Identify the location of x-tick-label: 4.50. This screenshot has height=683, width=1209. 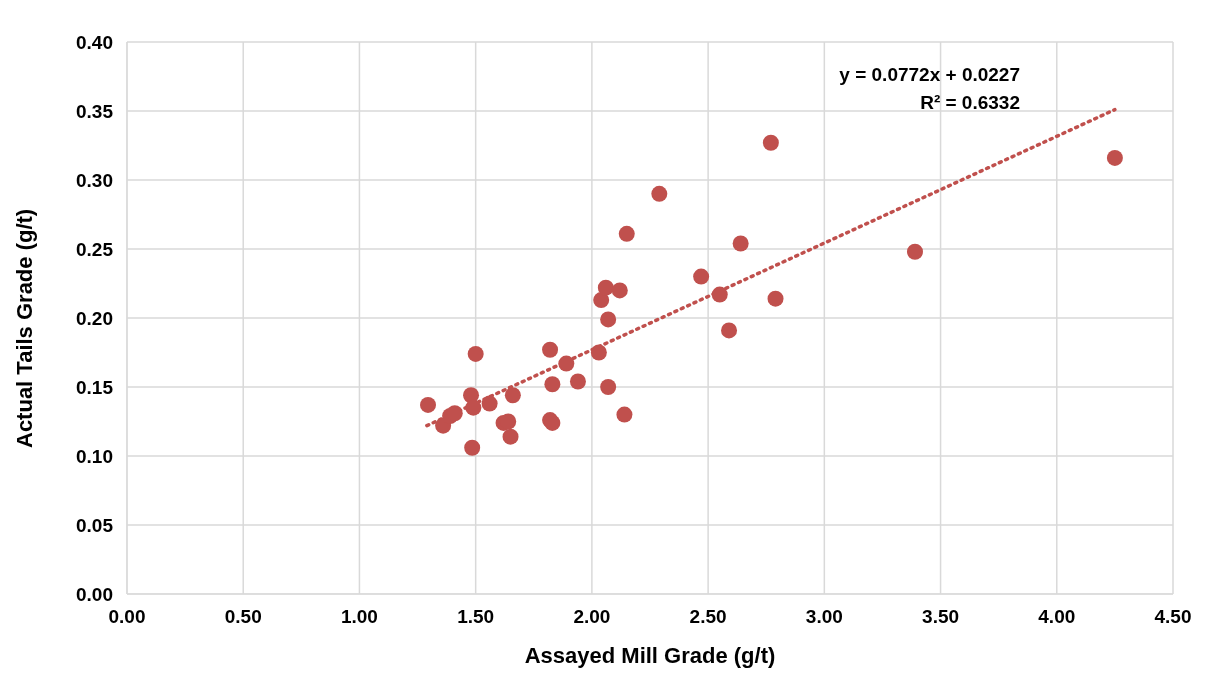
(1173, 617).